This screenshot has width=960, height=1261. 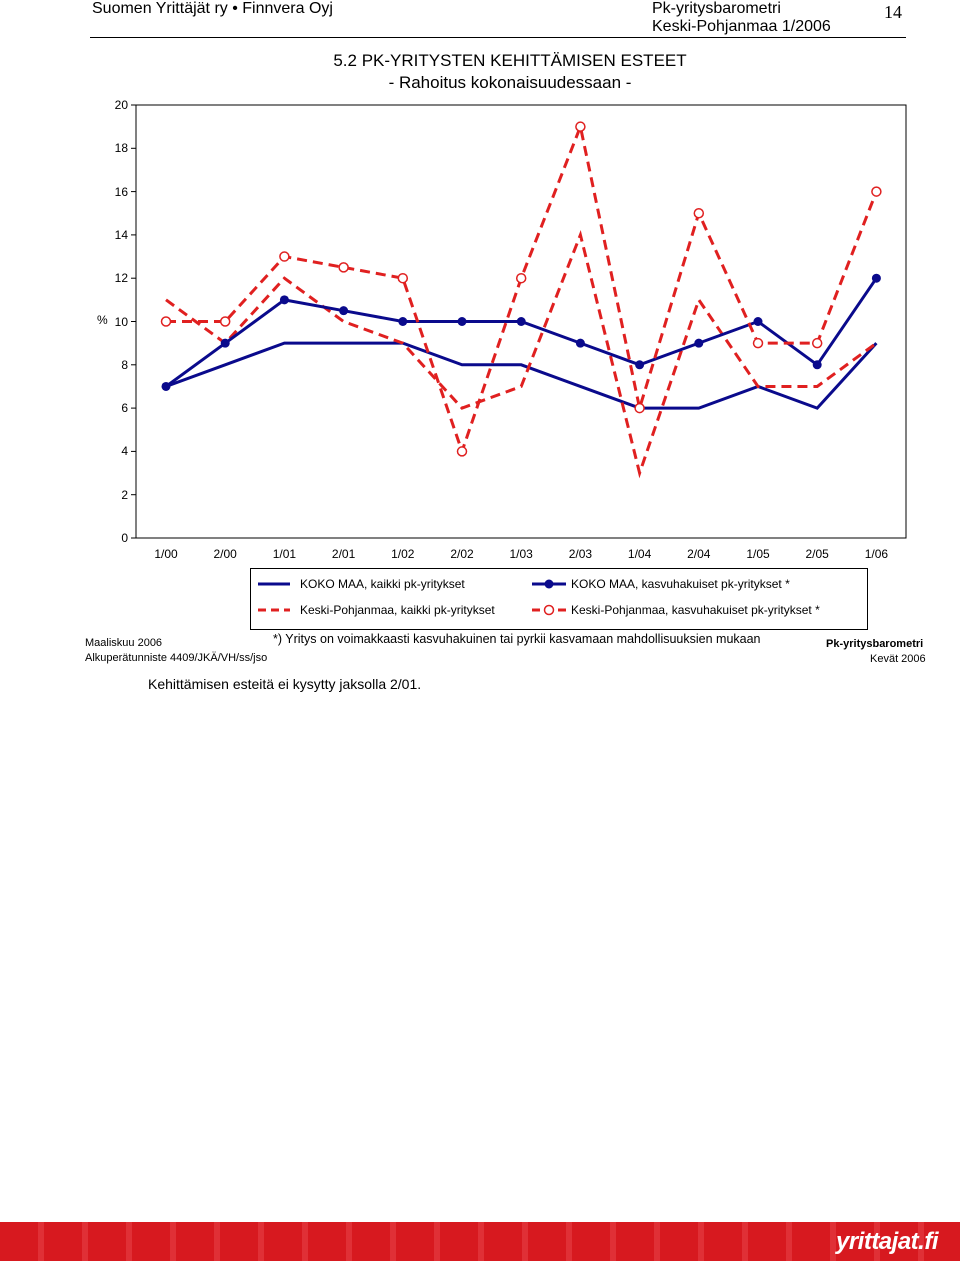 I want to click on x-tick-label: 1/00, so click(x=166, y=554).